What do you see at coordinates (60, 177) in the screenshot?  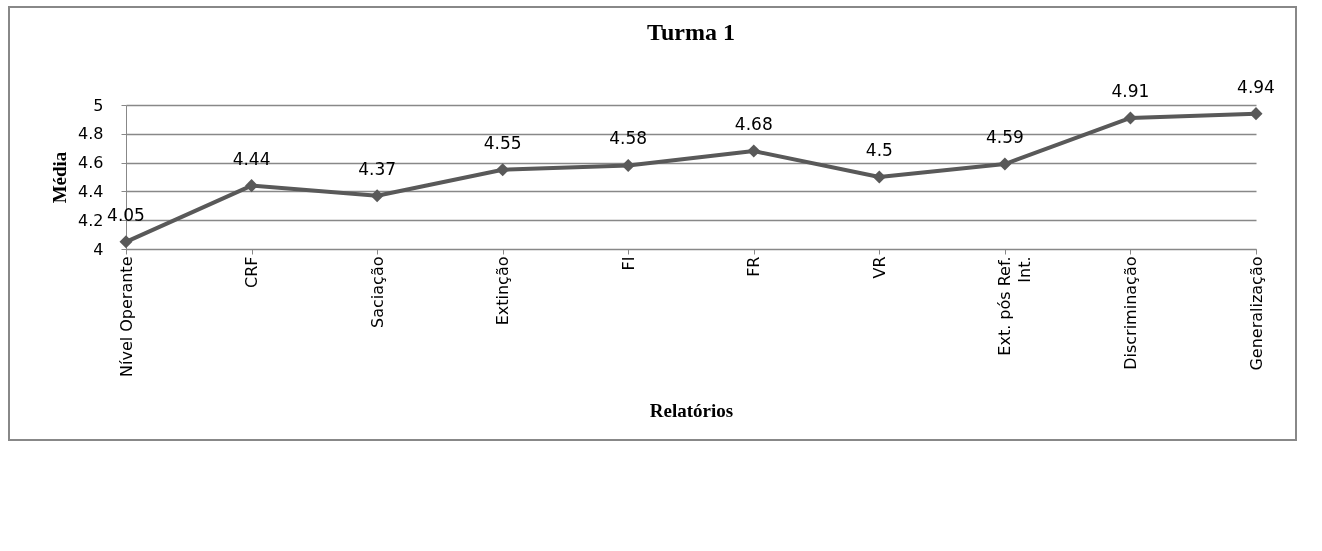 I see `y-axis-title: Média` at bounding box center [60, 177].